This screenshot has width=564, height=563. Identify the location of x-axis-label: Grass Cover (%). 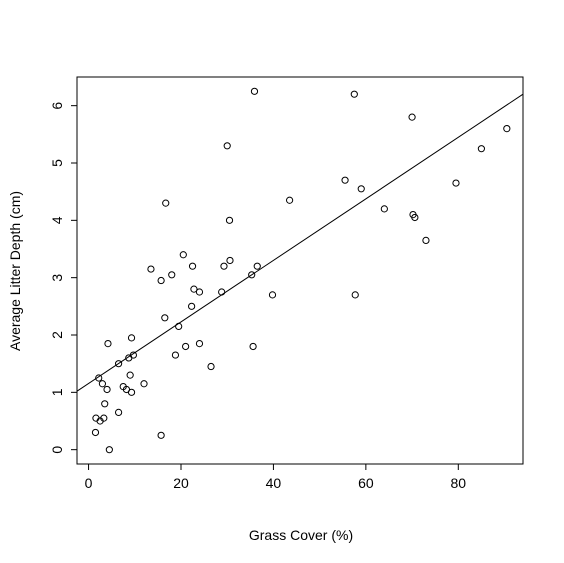
(301, 535).